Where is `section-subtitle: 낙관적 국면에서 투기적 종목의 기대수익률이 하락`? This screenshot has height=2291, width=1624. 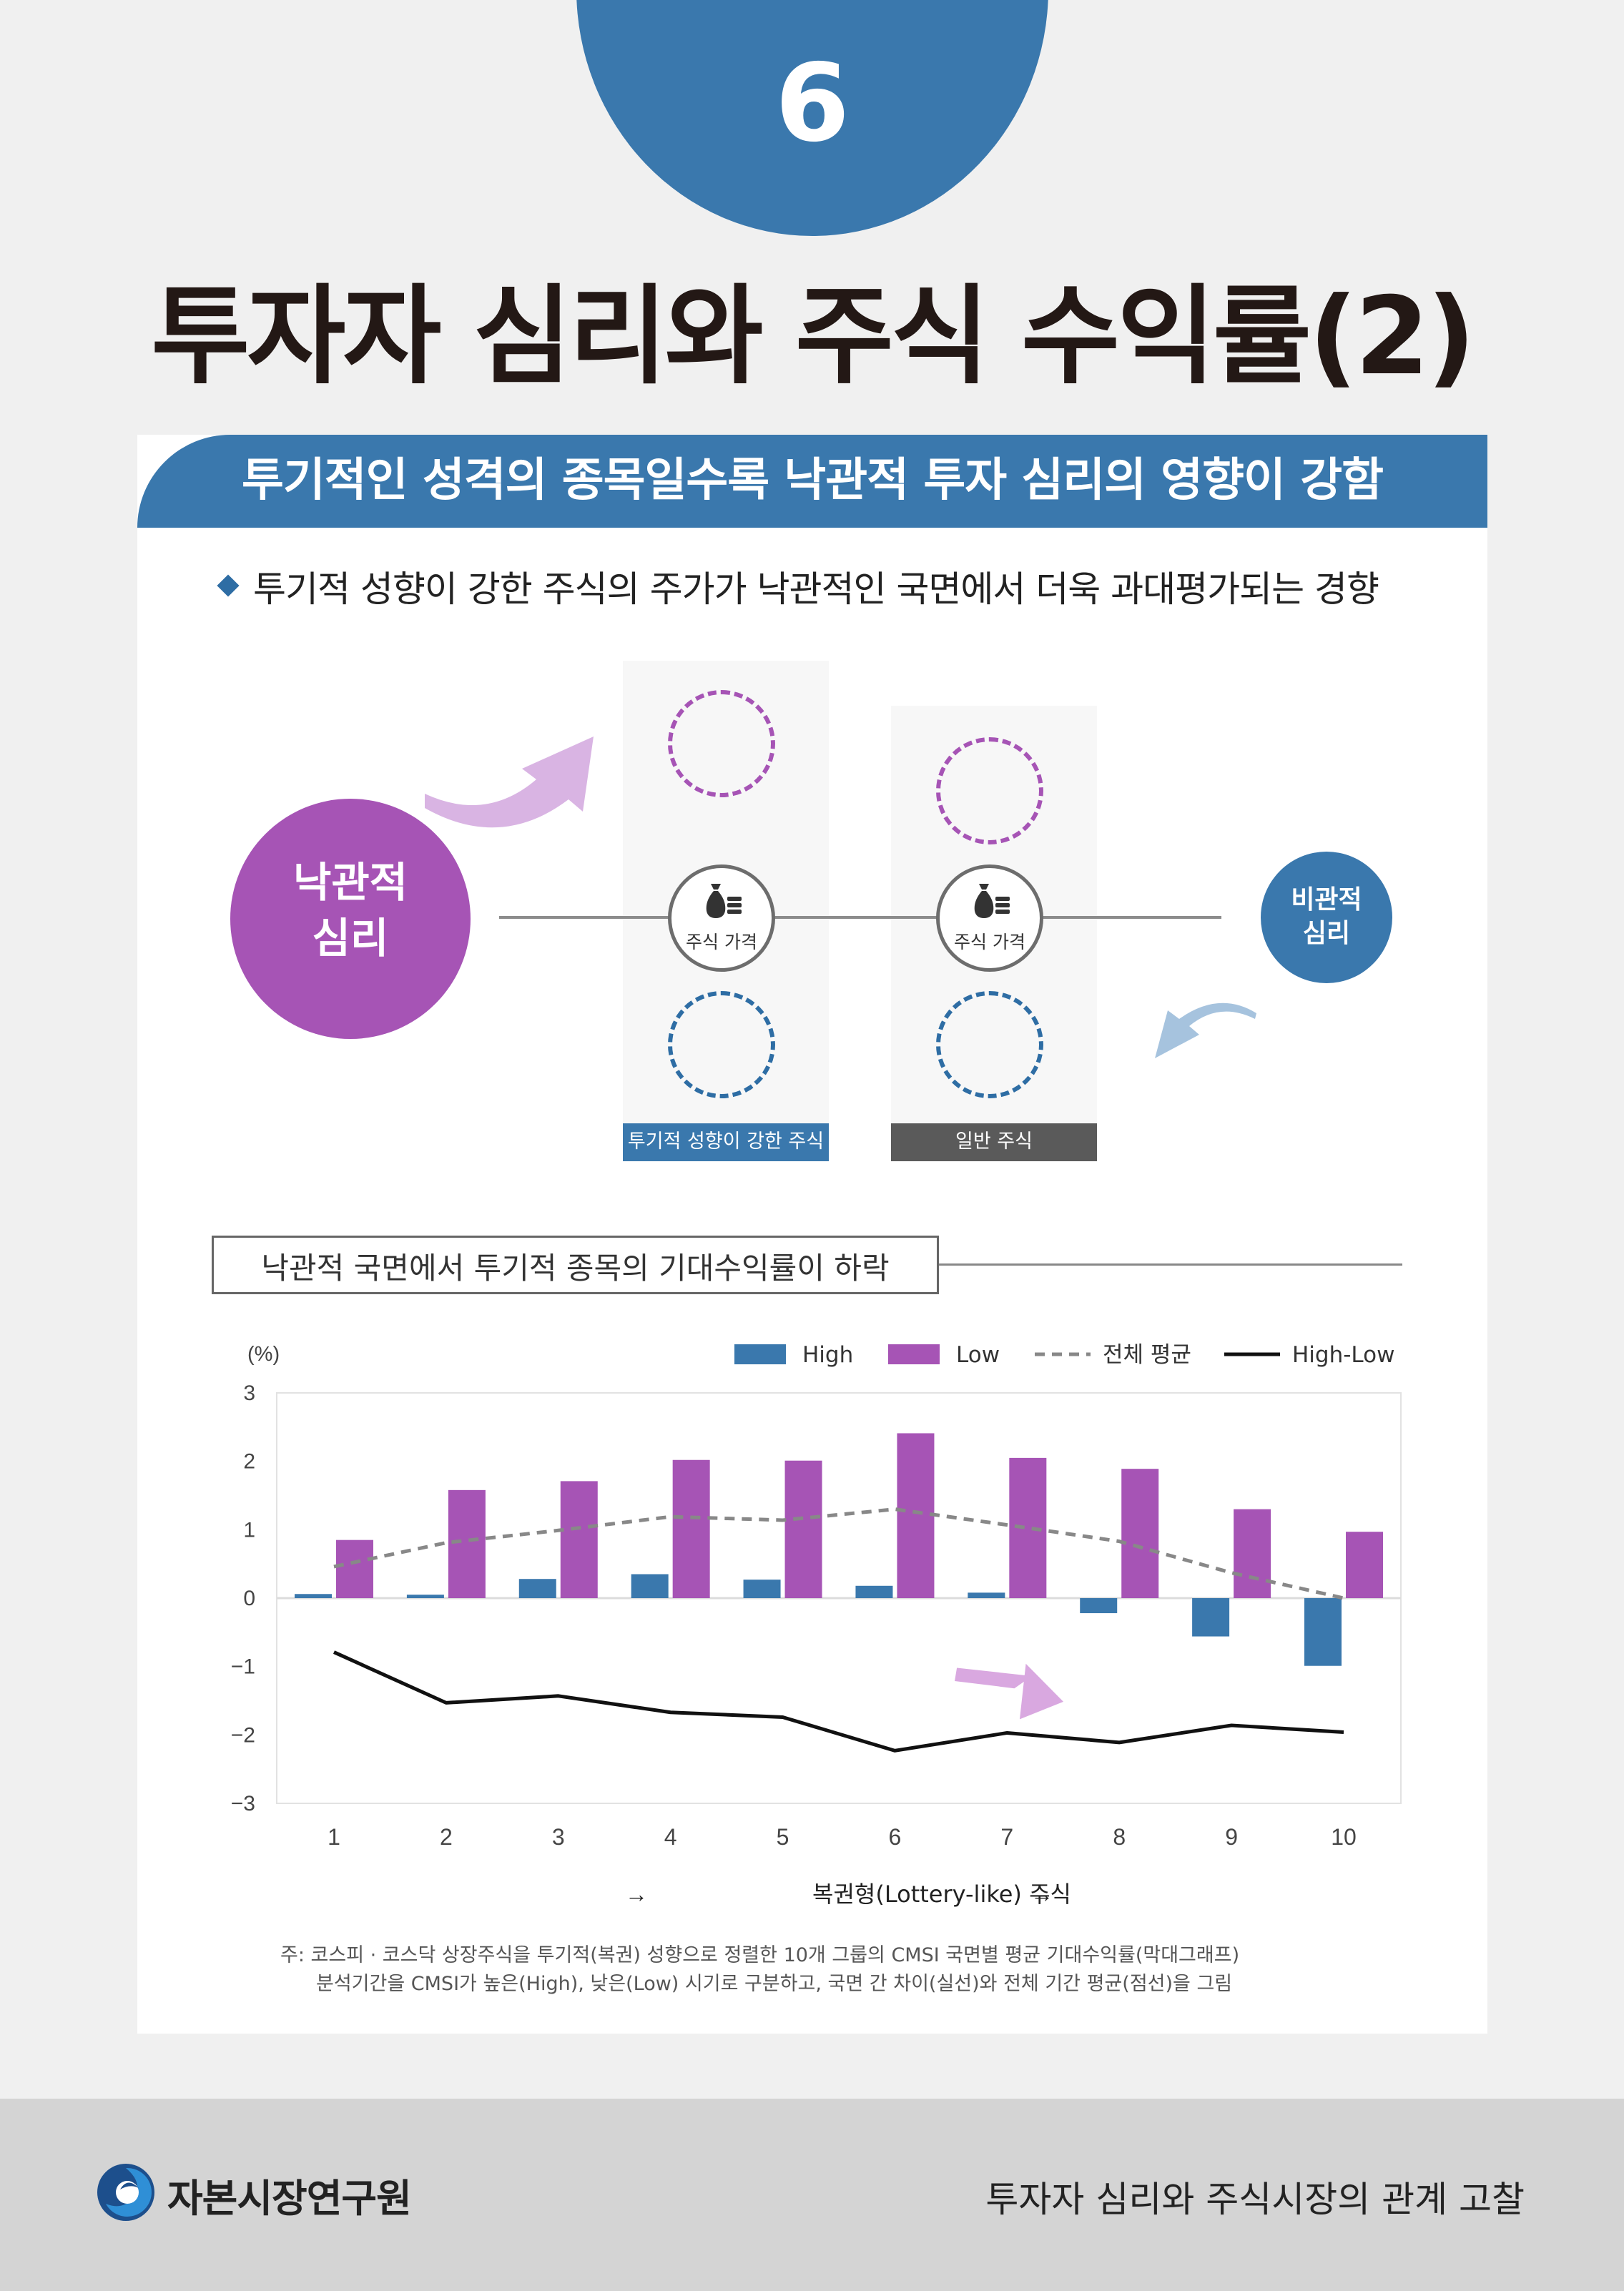 section-subtitle: 낙관적 국면에서 투기적 종목의 기대수익률이 하락 is located at coordinates (575, 1268).